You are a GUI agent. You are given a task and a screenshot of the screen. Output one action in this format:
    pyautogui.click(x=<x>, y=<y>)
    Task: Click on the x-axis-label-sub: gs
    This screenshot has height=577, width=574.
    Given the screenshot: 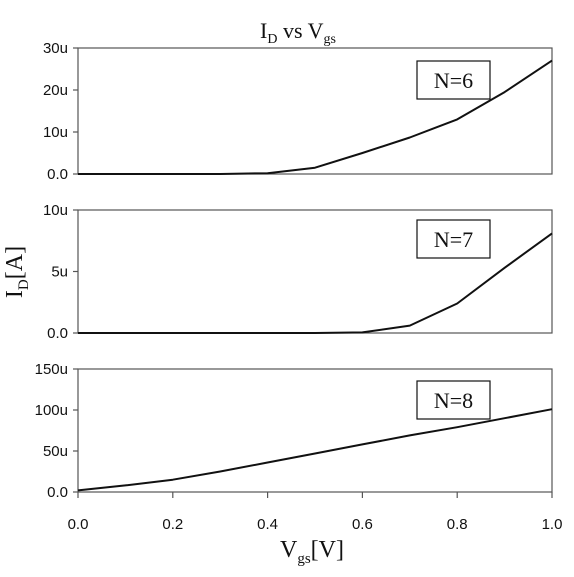 What is the action you would take?
    pyautogui.click(x=304, y=559)
    